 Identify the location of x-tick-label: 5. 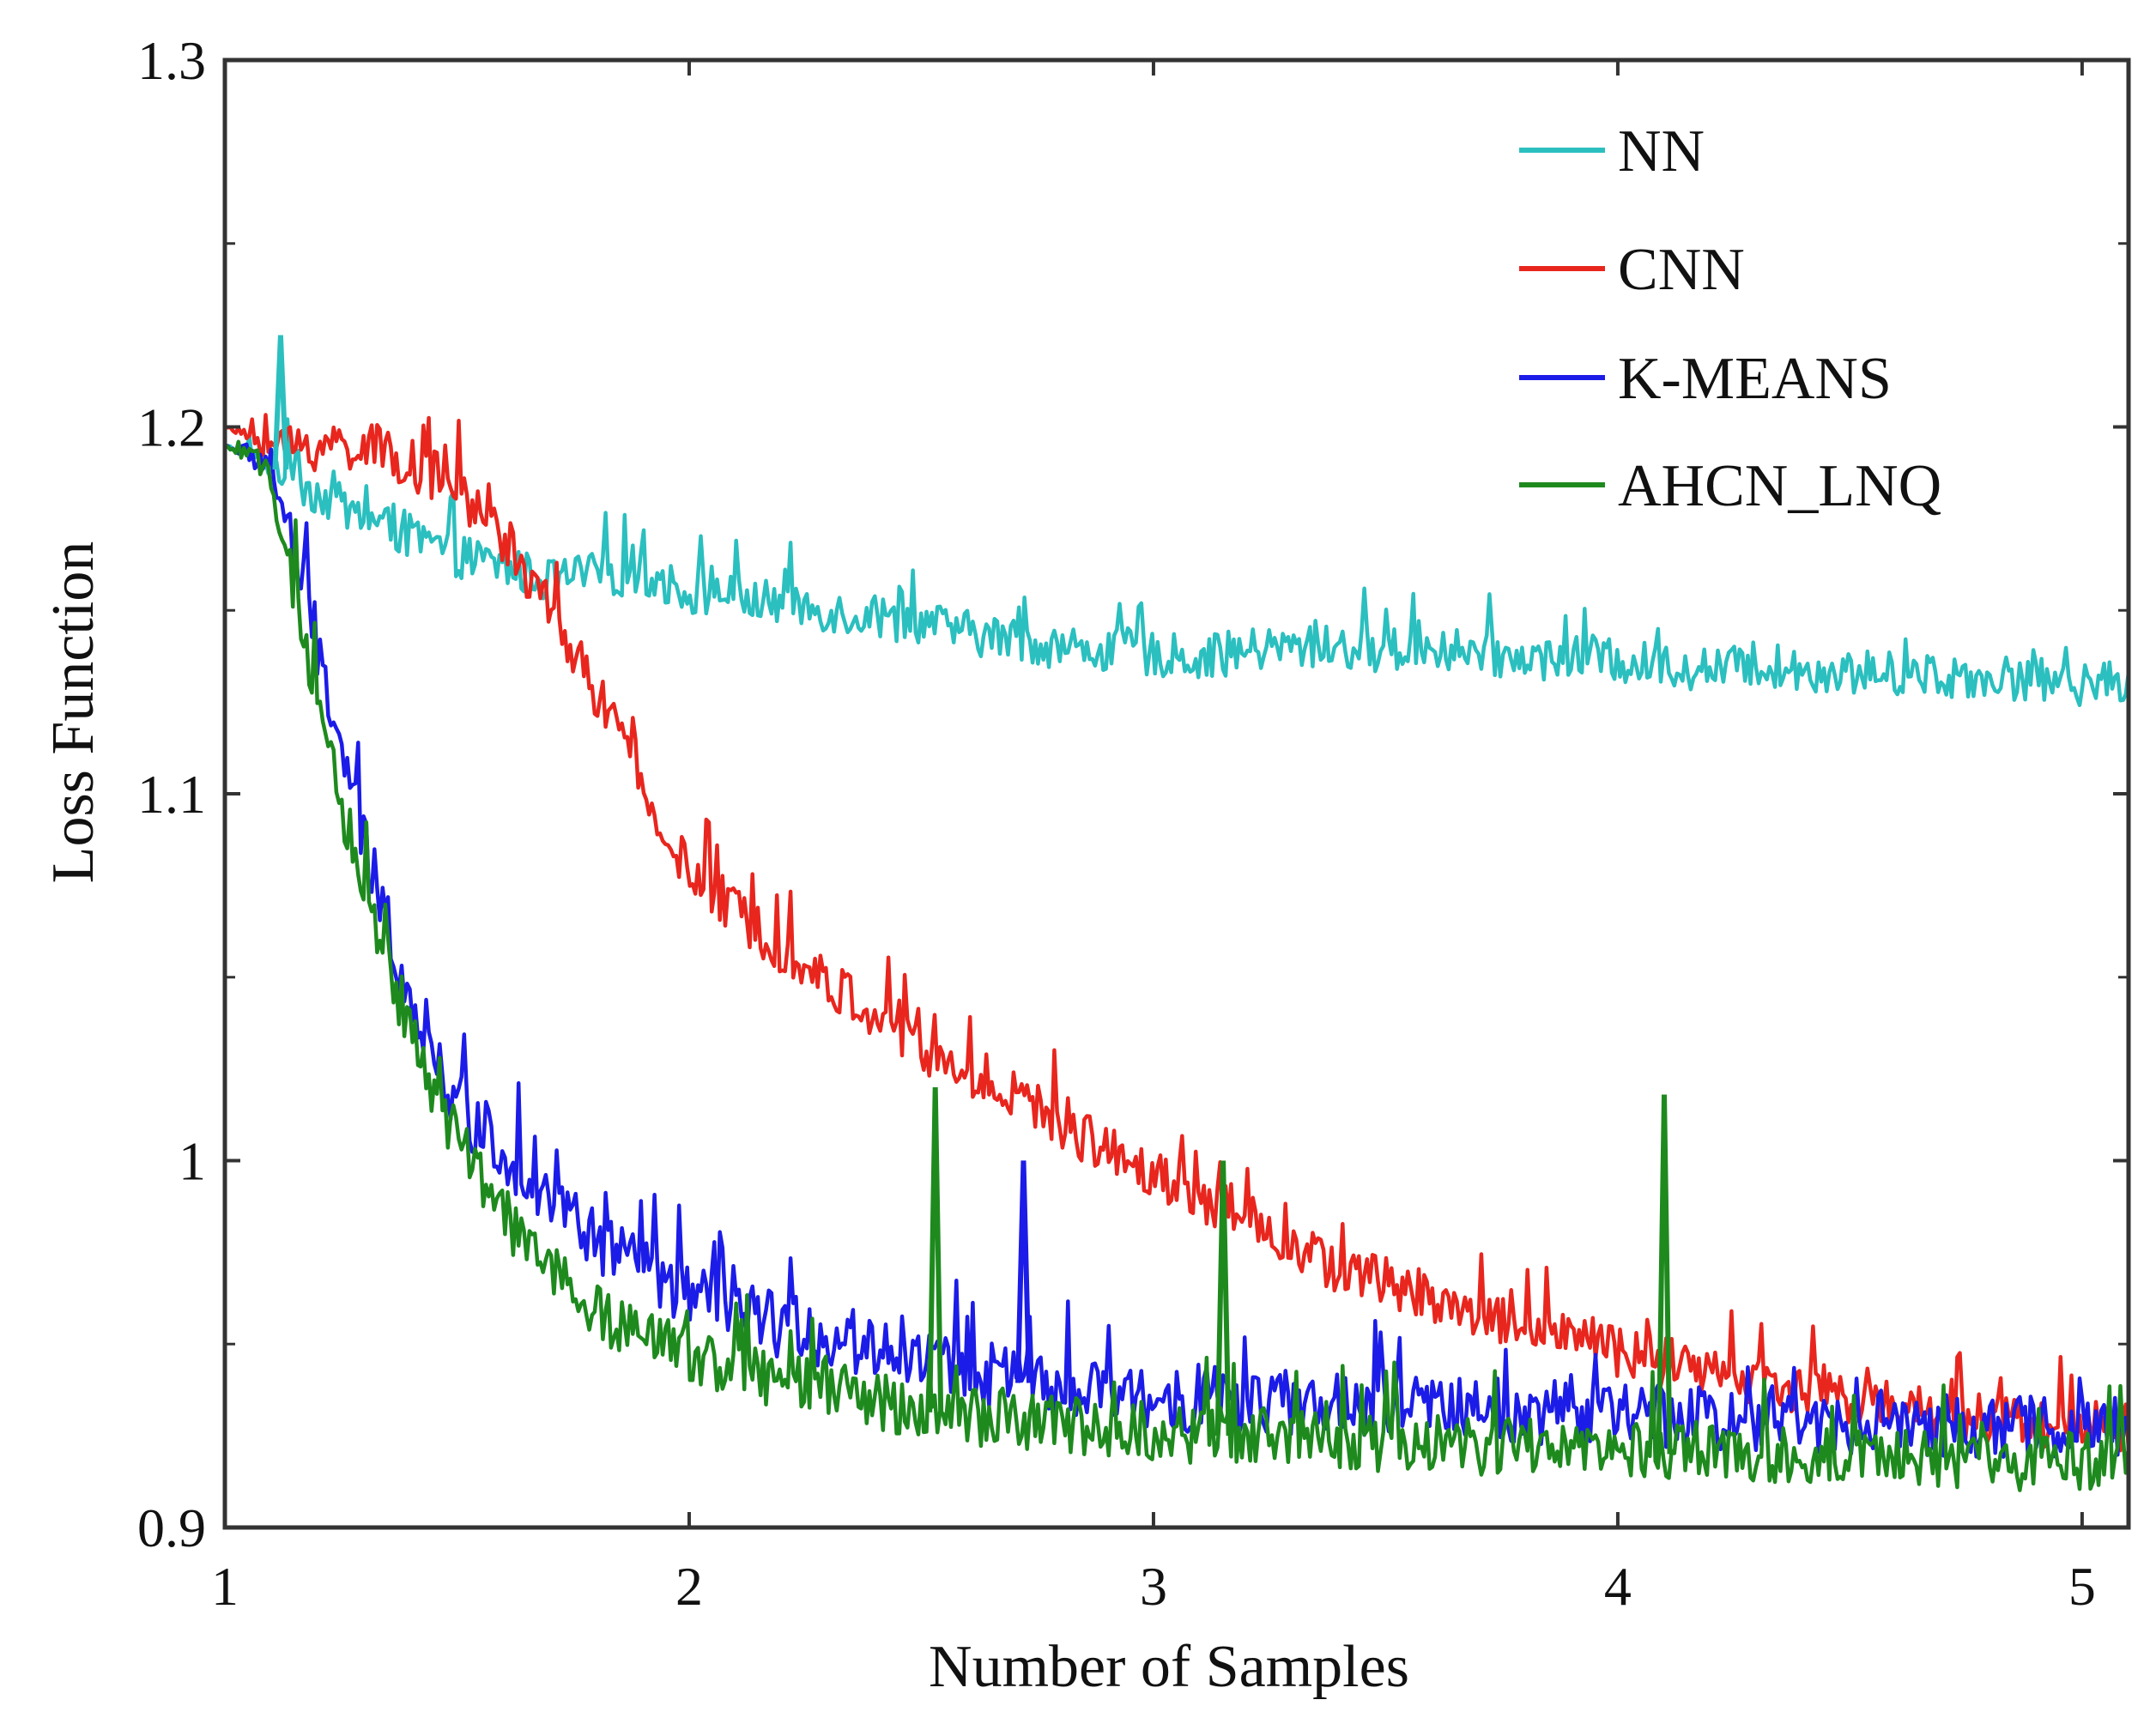
(2082, 1587).